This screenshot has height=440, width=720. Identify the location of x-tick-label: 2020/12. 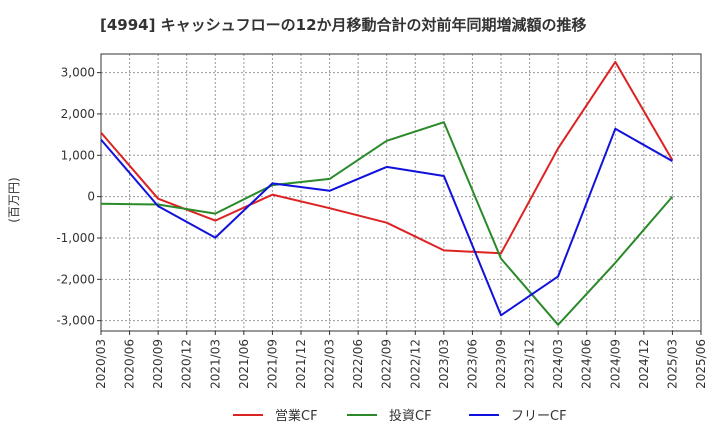
(187, 364).